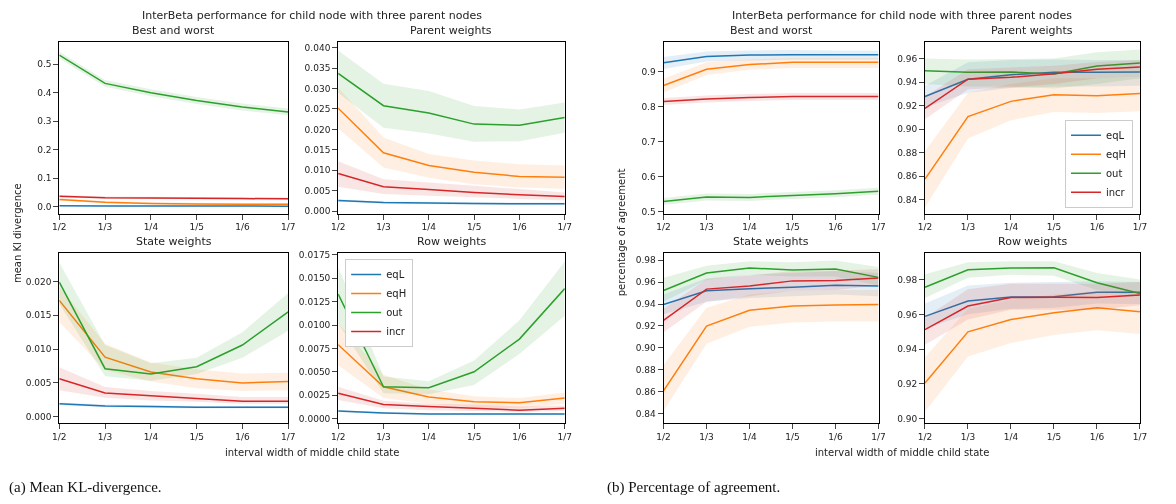 The height and width of the screenshot is (504, 1176). Describe the element at coordinates (314, 278) in the screenshot. I see `y-tick-label: 0.0150` at that location.